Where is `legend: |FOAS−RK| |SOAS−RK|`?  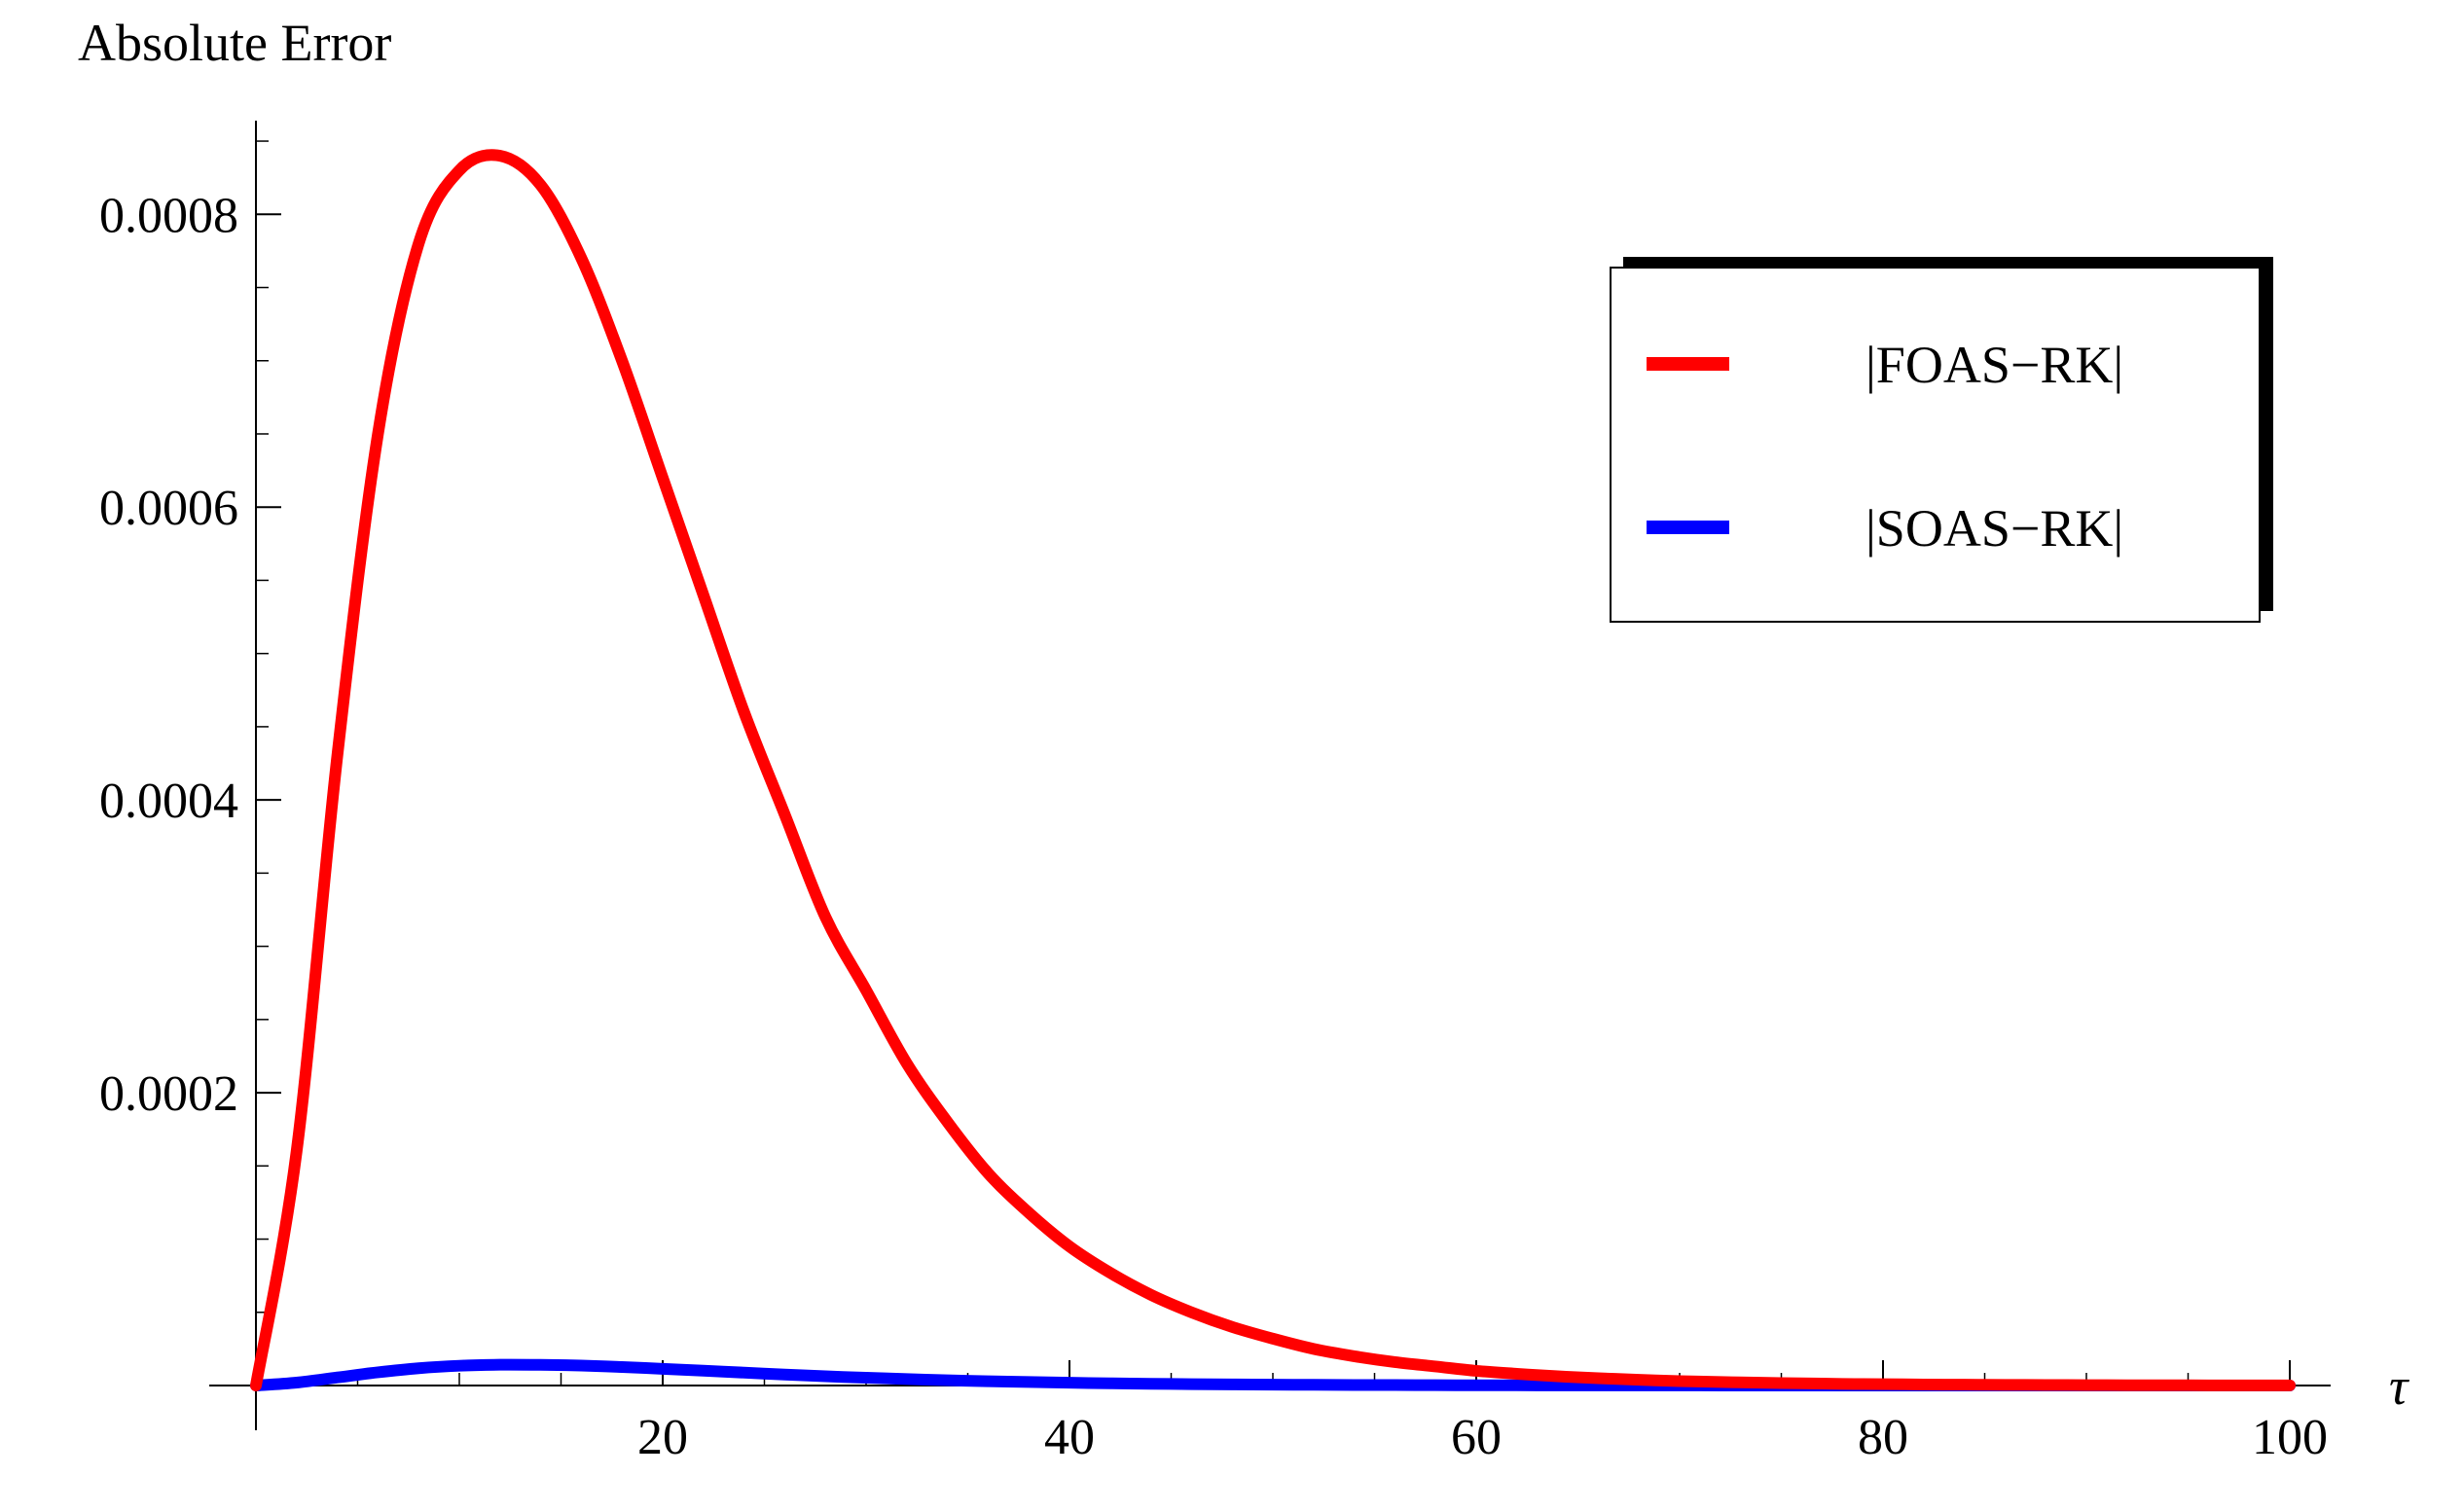 legend: |FOAS−RK| |SOAS−RK| is located at coordinates (1941, 440).